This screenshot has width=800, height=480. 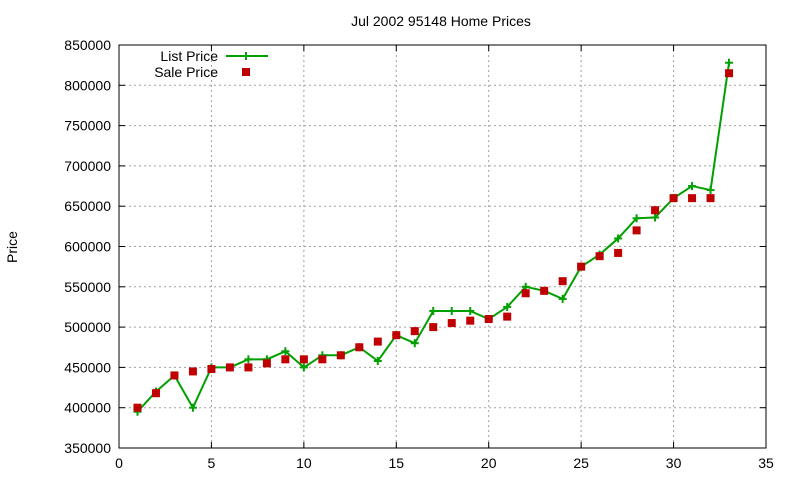 What do you see at coordinates (581, 463) in the screenshot?
I see `x-tick-label: 25` at bounding box center [581, 463].